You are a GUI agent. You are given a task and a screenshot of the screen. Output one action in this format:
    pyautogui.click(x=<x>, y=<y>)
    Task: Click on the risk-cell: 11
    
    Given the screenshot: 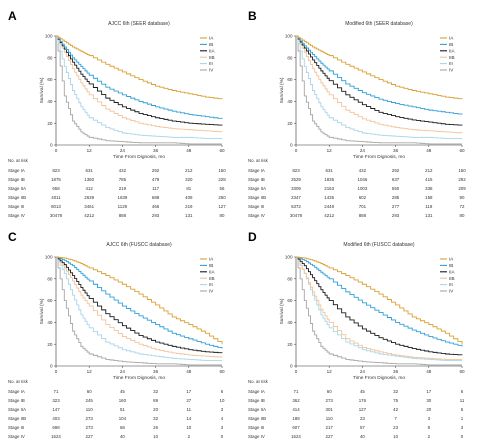 What is the action you would take?
    pyautogui.click(x=462, y=400)
    